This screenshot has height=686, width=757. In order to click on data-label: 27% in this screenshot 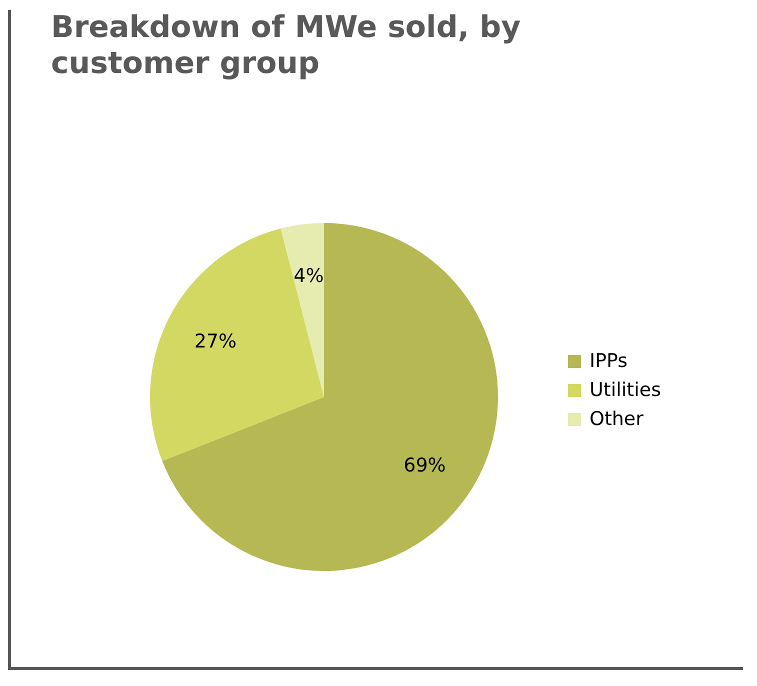, I will do `click(215, 341)`.